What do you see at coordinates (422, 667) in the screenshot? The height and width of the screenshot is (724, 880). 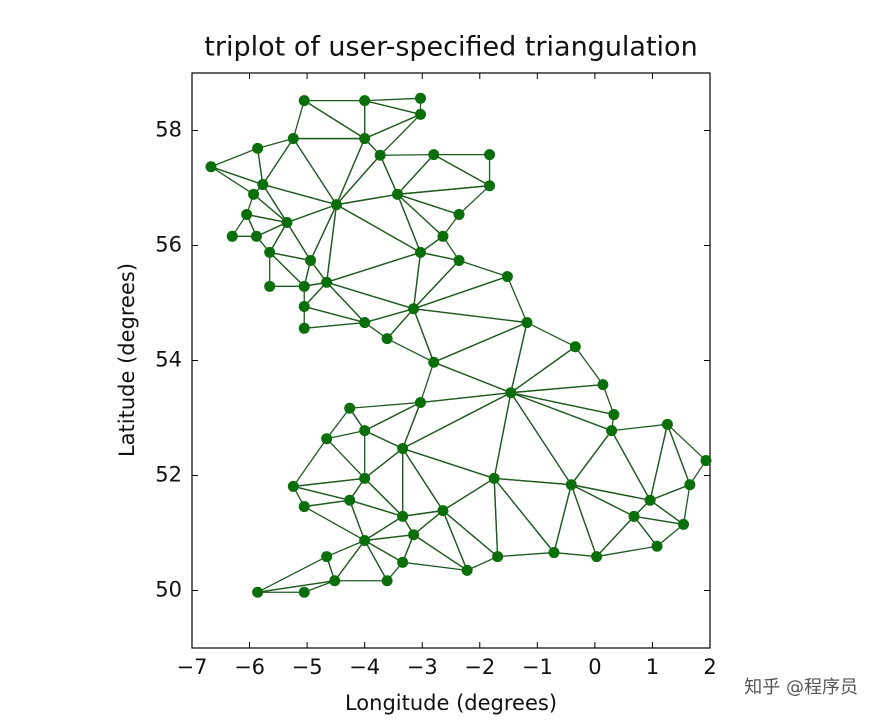 I see `x-tick-label: −3` at bounding box center [422, 667].